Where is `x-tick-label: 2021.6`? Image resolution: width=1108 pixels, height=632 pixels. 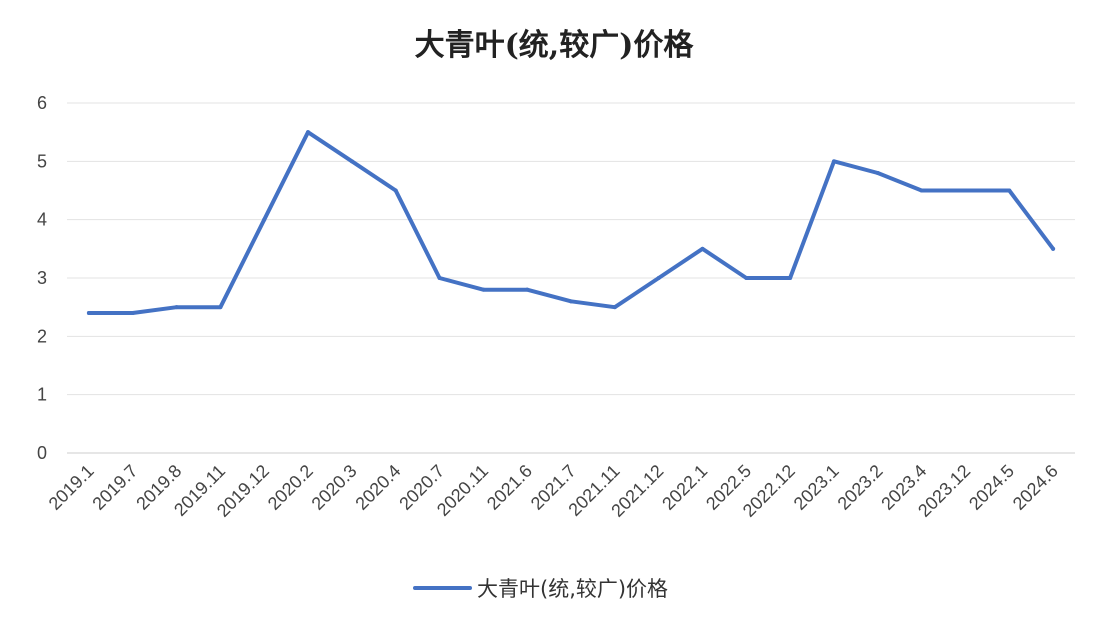
x-tick-label: 2021.6 is located at coordinates (509, 487).